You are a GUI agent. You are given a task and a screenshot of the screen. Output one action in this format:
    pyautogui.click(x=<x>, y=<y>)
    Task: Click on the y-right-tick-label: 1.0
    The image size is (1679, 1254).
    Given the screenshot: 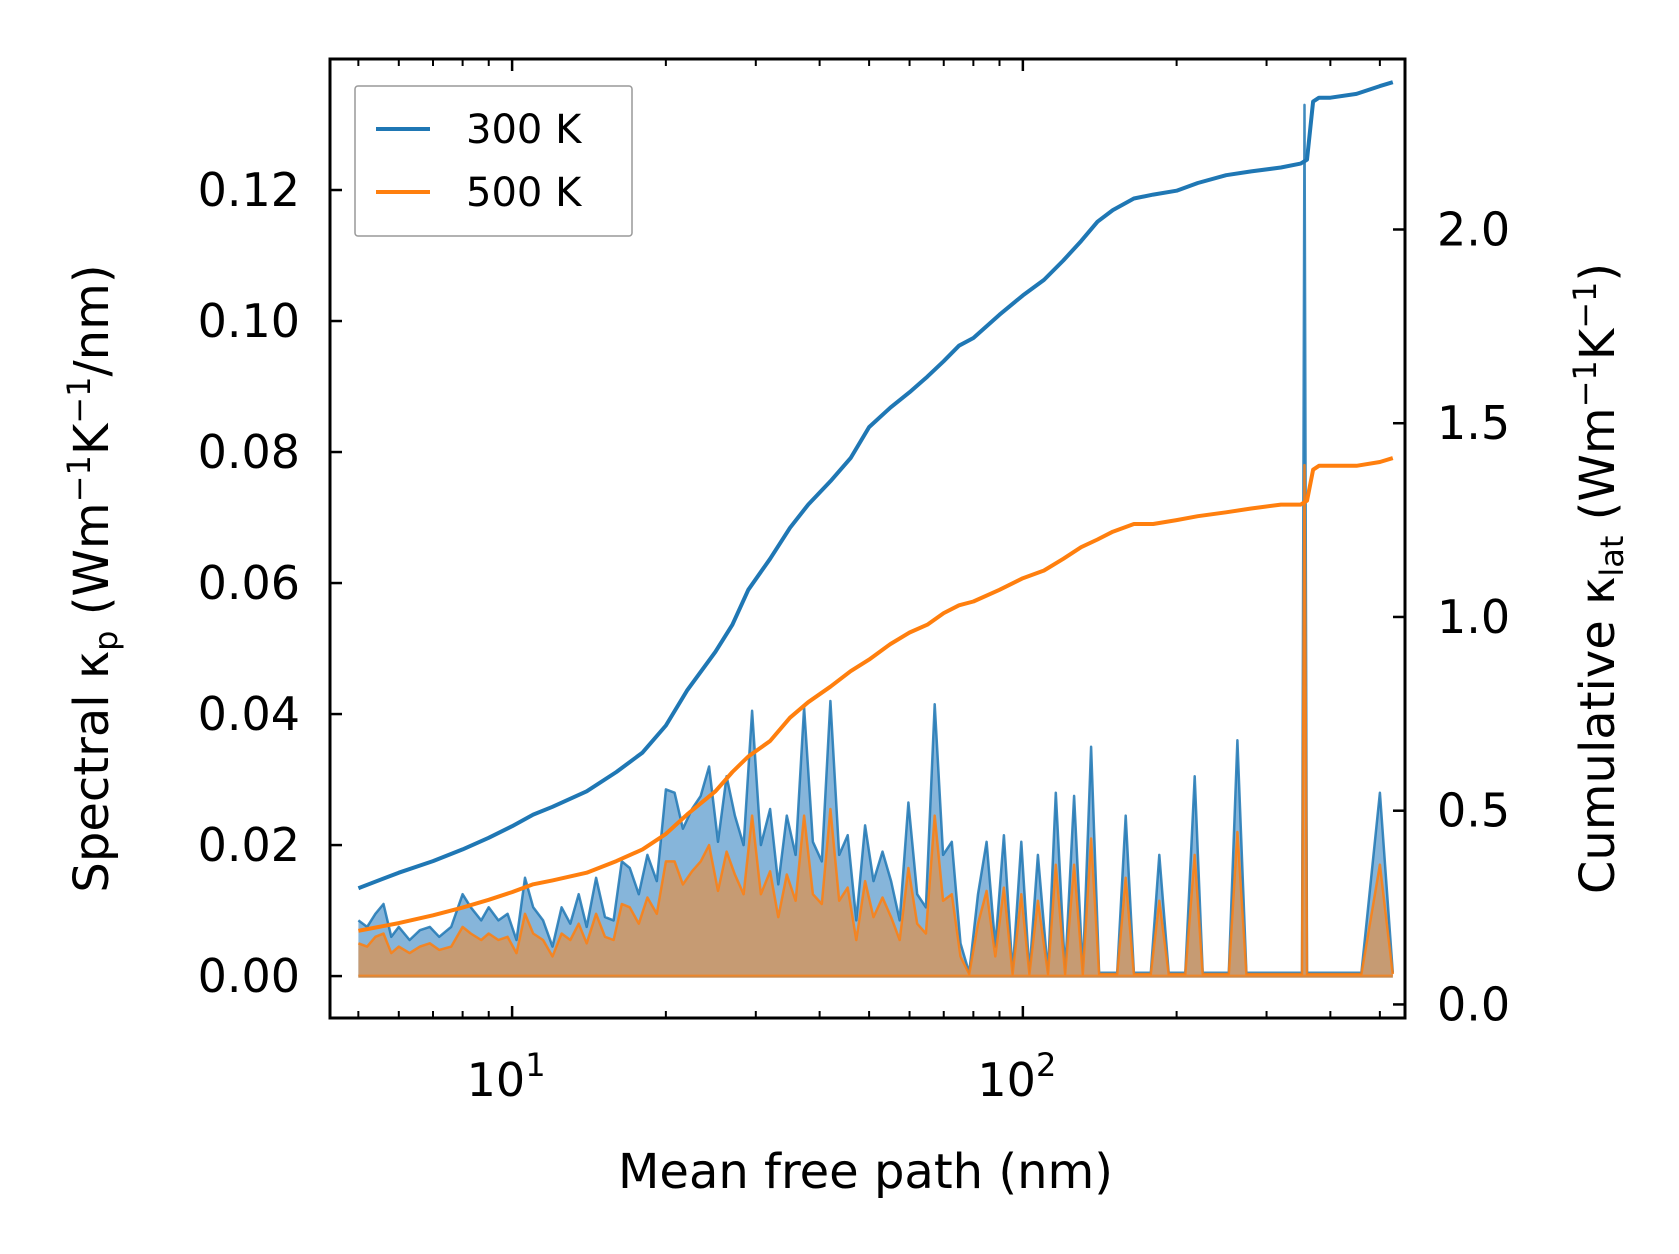 What is the action you would take?
    pyautogui.click(x=1473, y=617)
    